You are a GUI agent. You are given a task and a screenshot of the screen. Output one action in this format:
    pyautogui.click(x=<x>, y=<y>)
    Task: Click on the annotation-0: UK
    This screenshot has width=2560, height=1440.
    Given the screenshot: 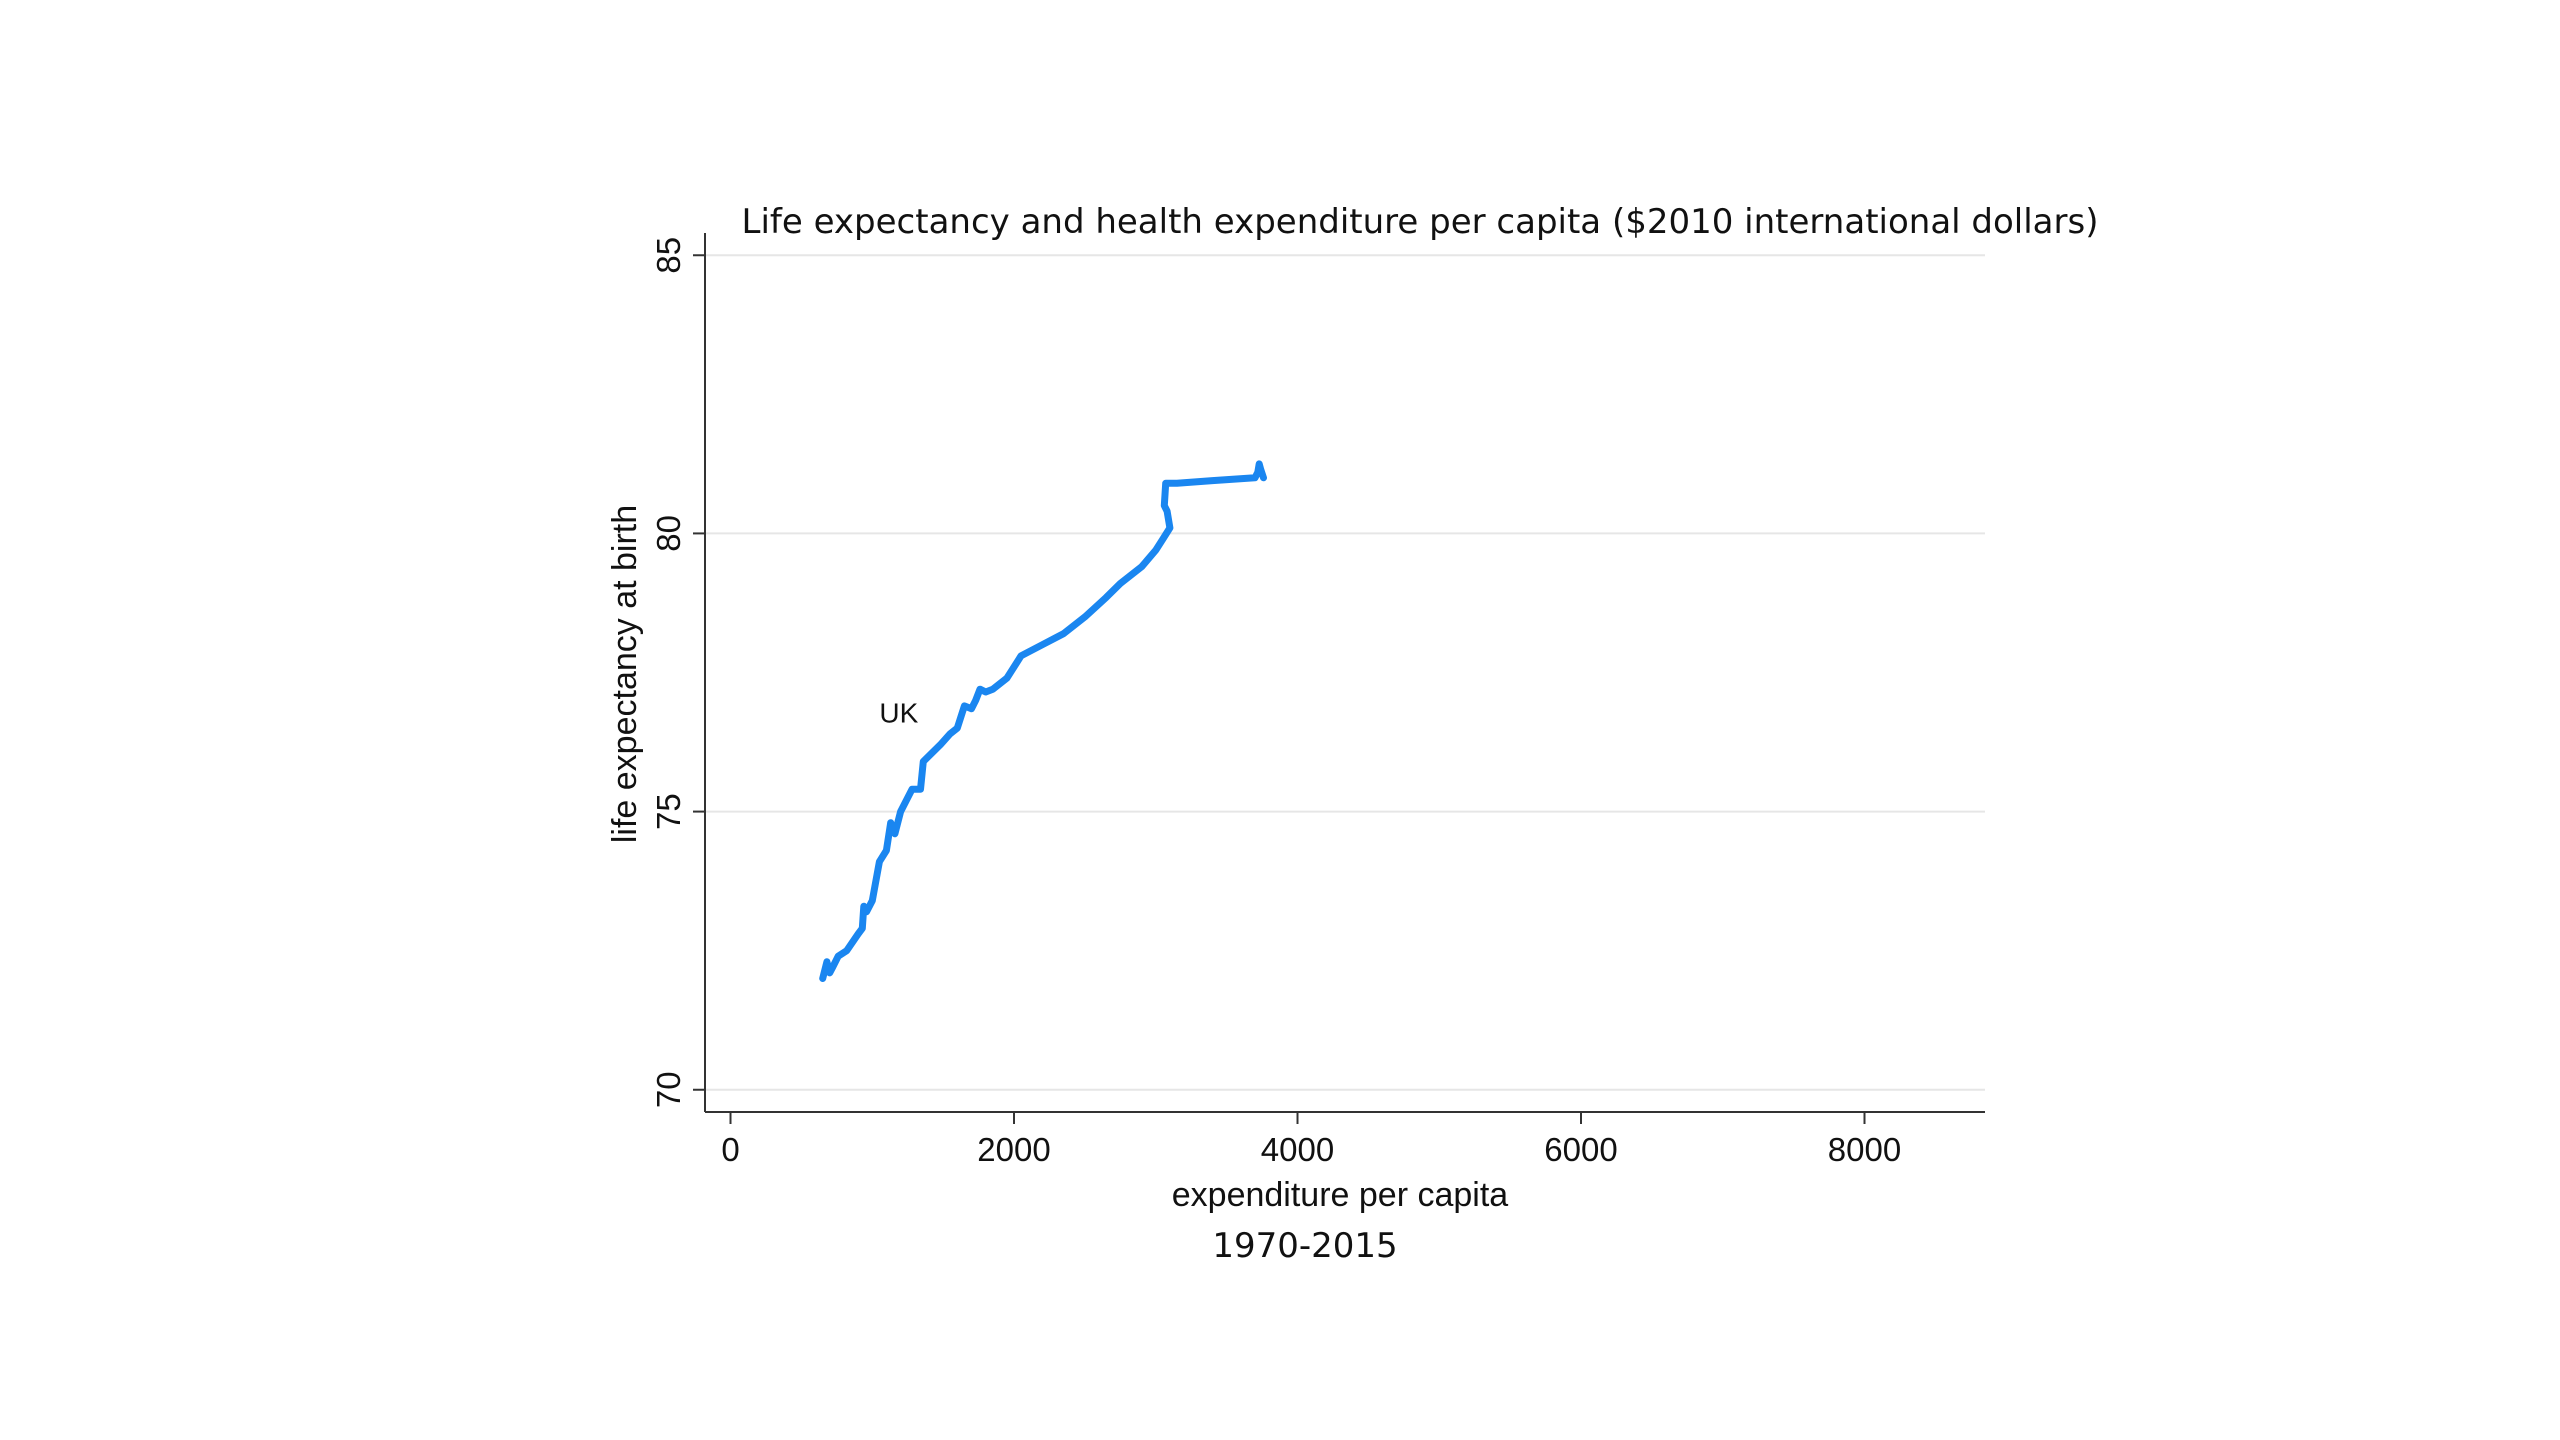 What is the action you would take?
    pyautogui.click(x=898, y=713)
    